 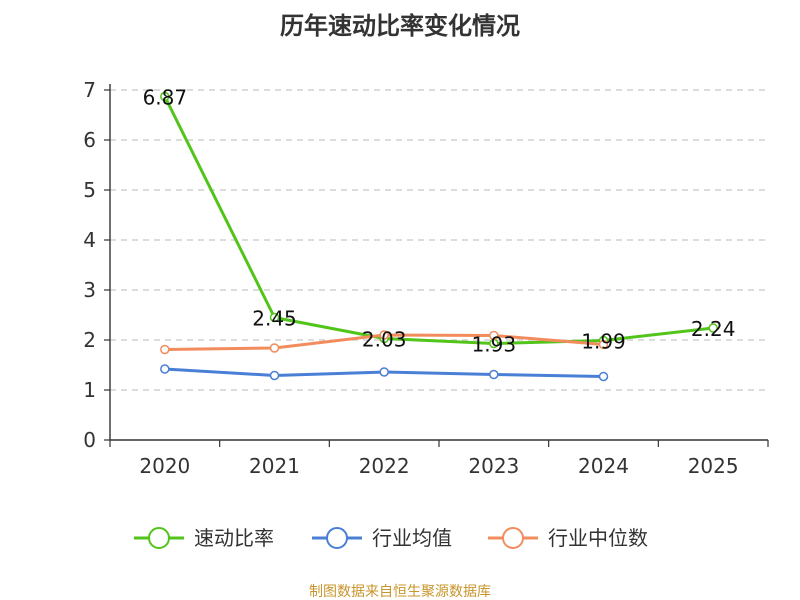 What do you see at coordinates (89, 340) in the screenshot?
I see `y-tick-label: 2` at bounding box center [89, 340].